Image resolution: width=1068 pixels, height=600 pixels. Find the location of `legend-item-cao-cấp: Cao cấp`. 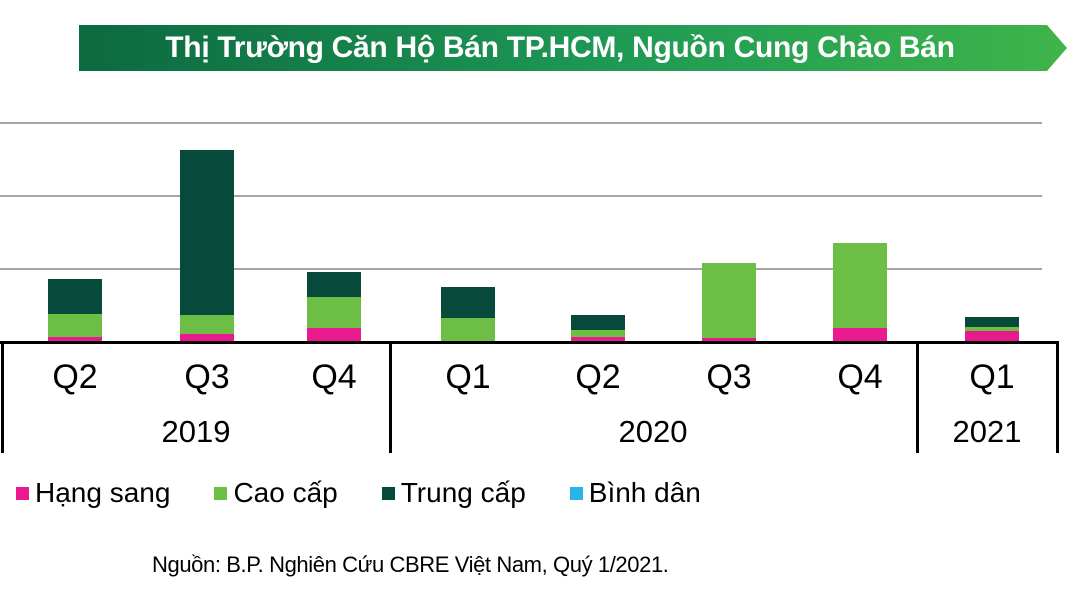

legend-item-cao-cấp: Cao cấp is located at coordinates (276, 493).